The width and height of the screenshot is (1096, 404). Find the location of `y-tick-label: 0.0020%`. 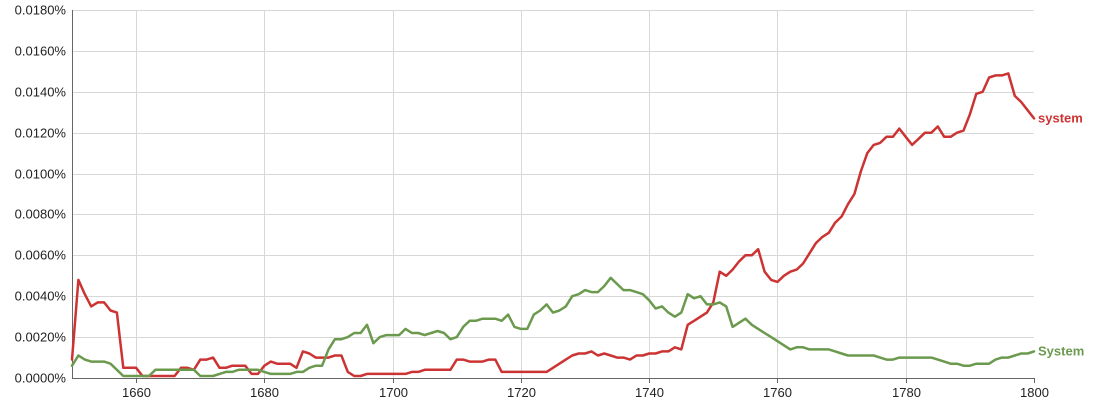

y-tick-label: 0.0020% is located at coordinates (41, 337).